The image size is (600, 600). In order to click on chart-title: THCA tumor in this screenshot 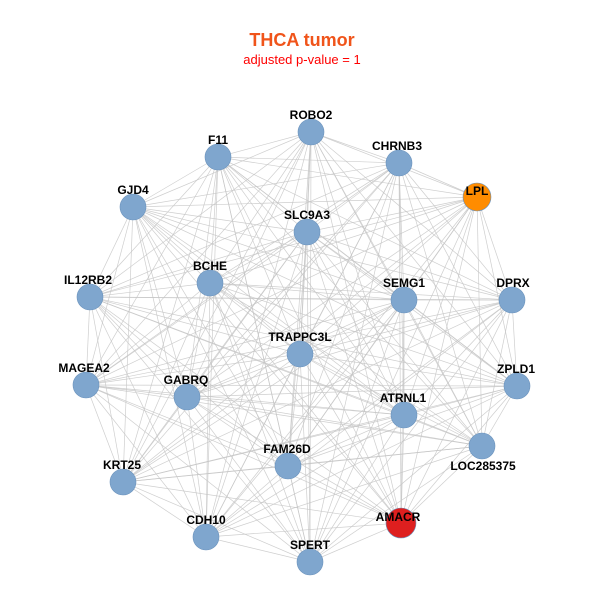, I will do `click(301, 40)`.